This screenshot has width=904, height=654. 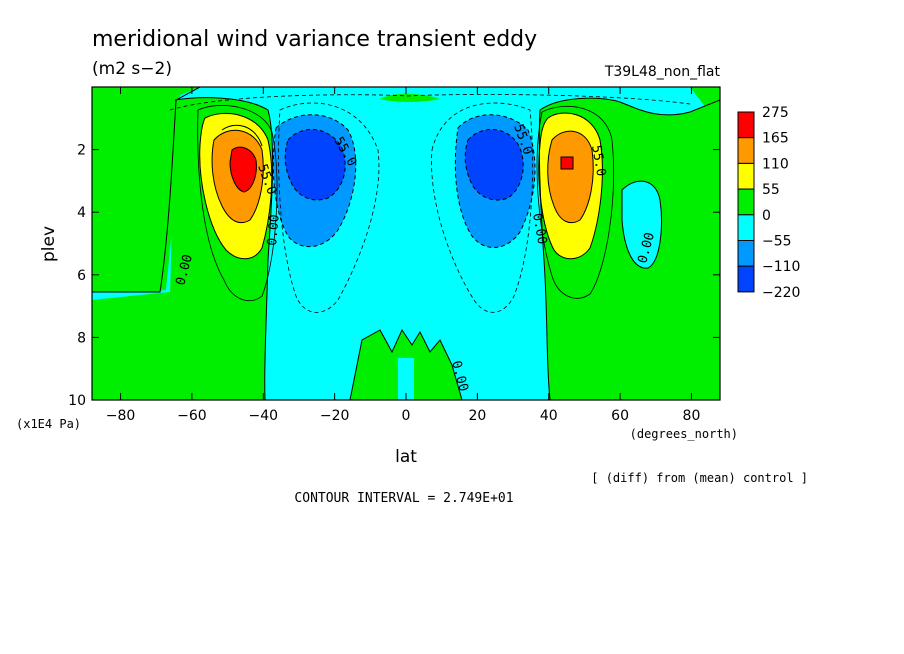 What do you see at coordinates (410, 97) in the screenshot?
I see `green-top-sliver` at bounding box center [410, 97].